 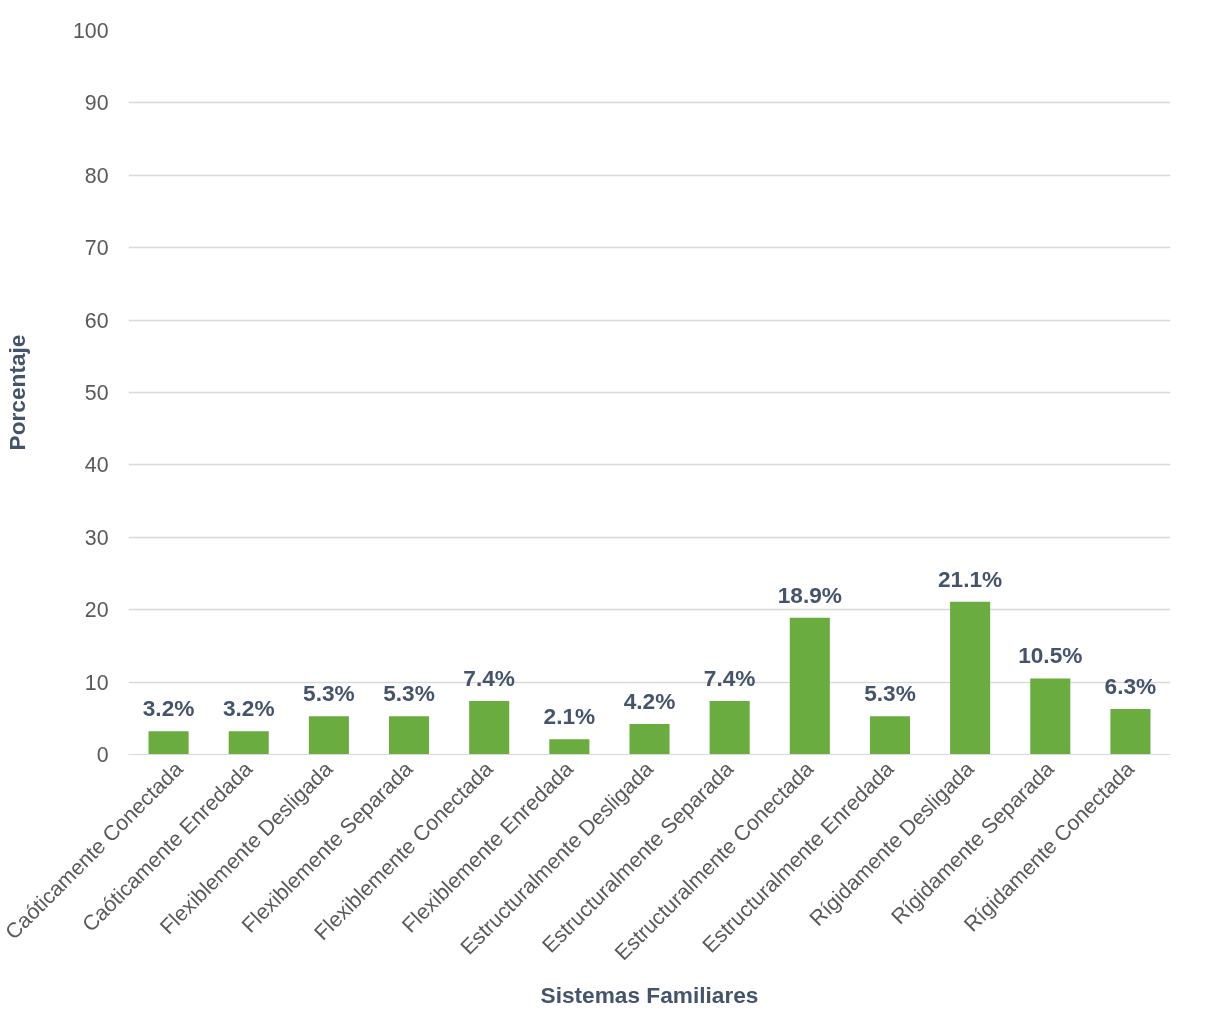 I want to click on data-label: 10.5%, so click(x=1050, y=655).